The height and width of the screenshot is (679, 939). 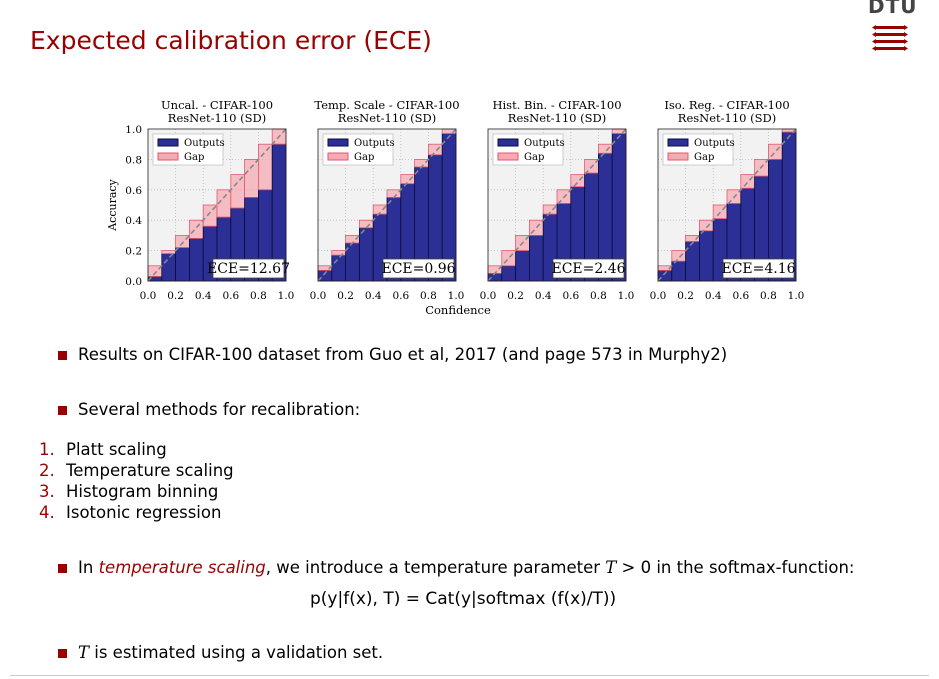 What do you see at coordinates (133, 221) in the screenshot?
I see `y-tick-label: 0.4` at bounding box center [133, 221].